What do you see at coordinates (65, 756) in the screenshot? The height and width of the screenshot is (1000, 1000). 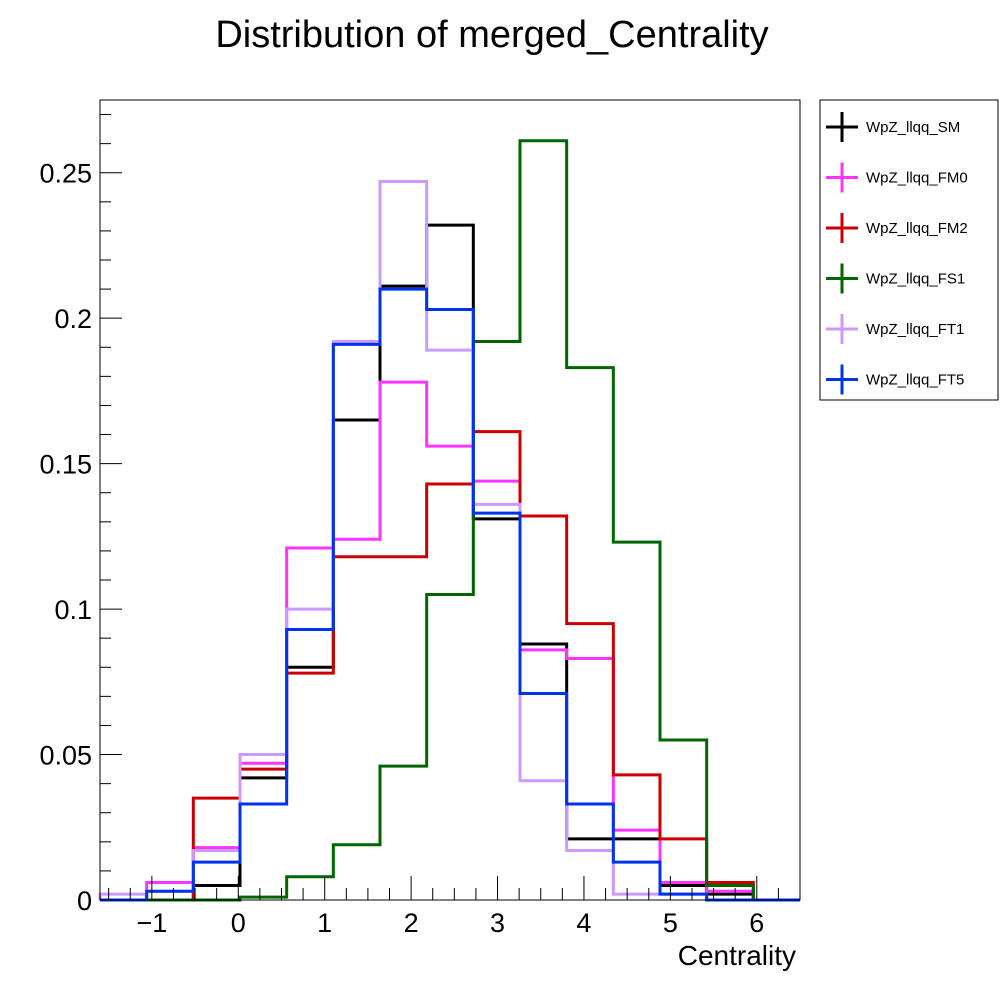 I see `y-tick-label: 0.05` at bounding box center [65, 756].